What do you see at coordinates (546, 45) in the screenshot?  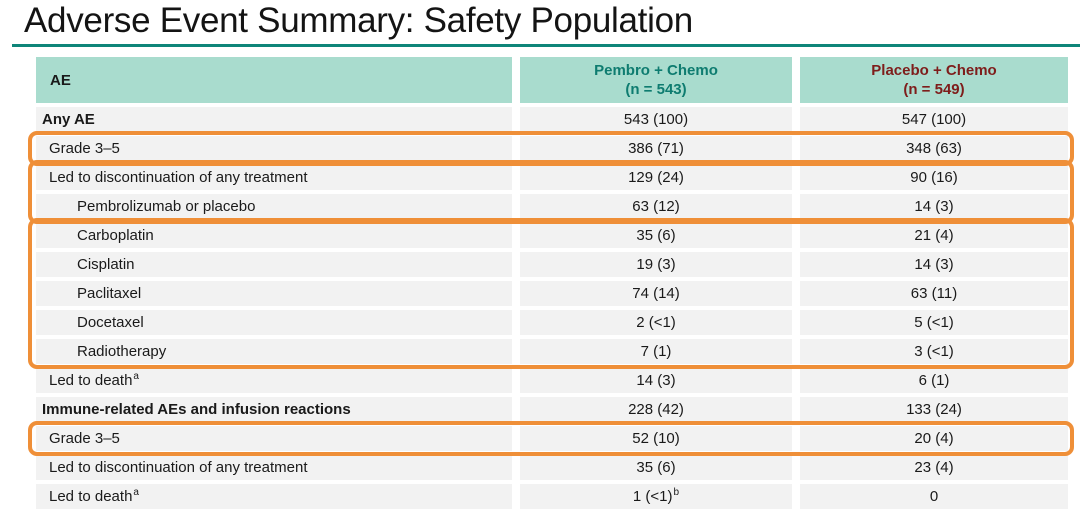 I see `title-underline` at bounding box center [546, 45].